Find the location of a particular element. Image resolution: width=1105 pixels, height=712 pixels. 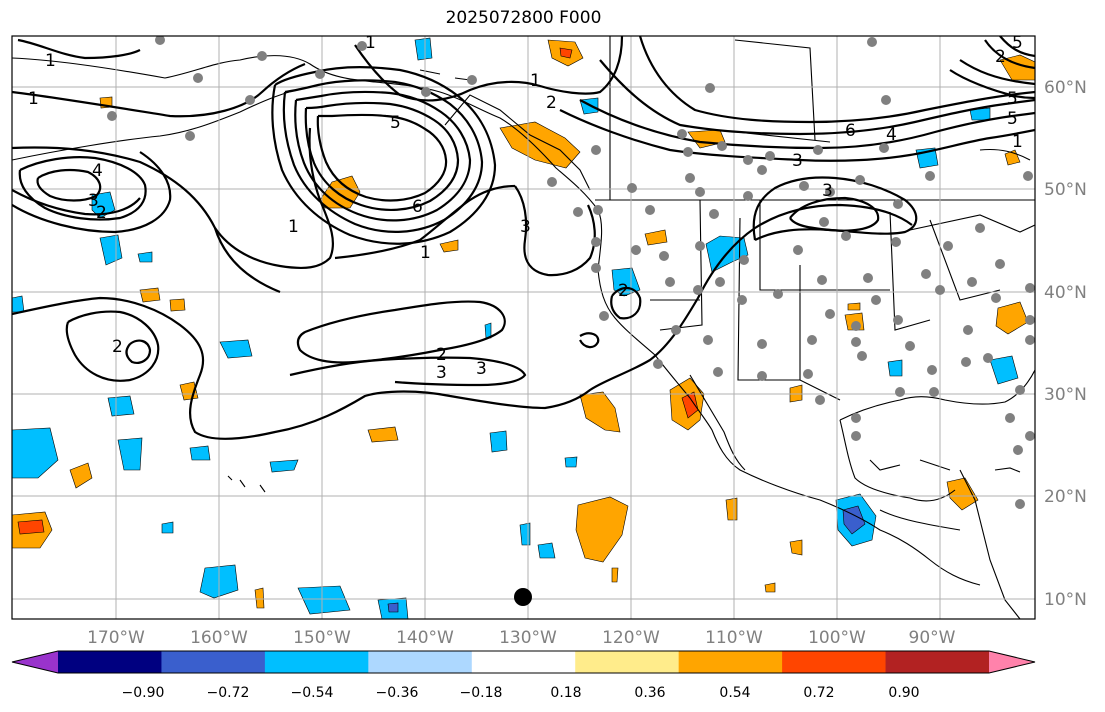

longitude-label: 160°W is located at coordinates (219, 638).